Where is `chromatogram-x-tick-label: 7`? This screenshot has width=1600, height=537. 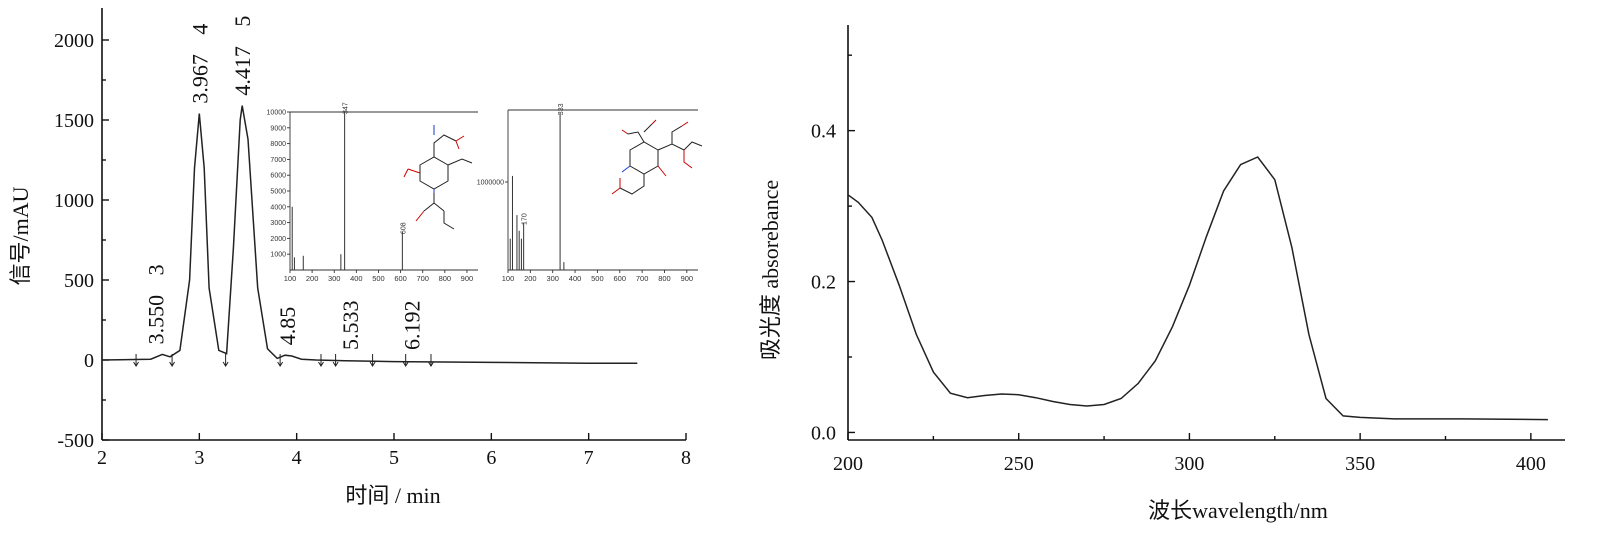
chromatogram-x-tick-label: 7 is located at coordinates (589, 458).